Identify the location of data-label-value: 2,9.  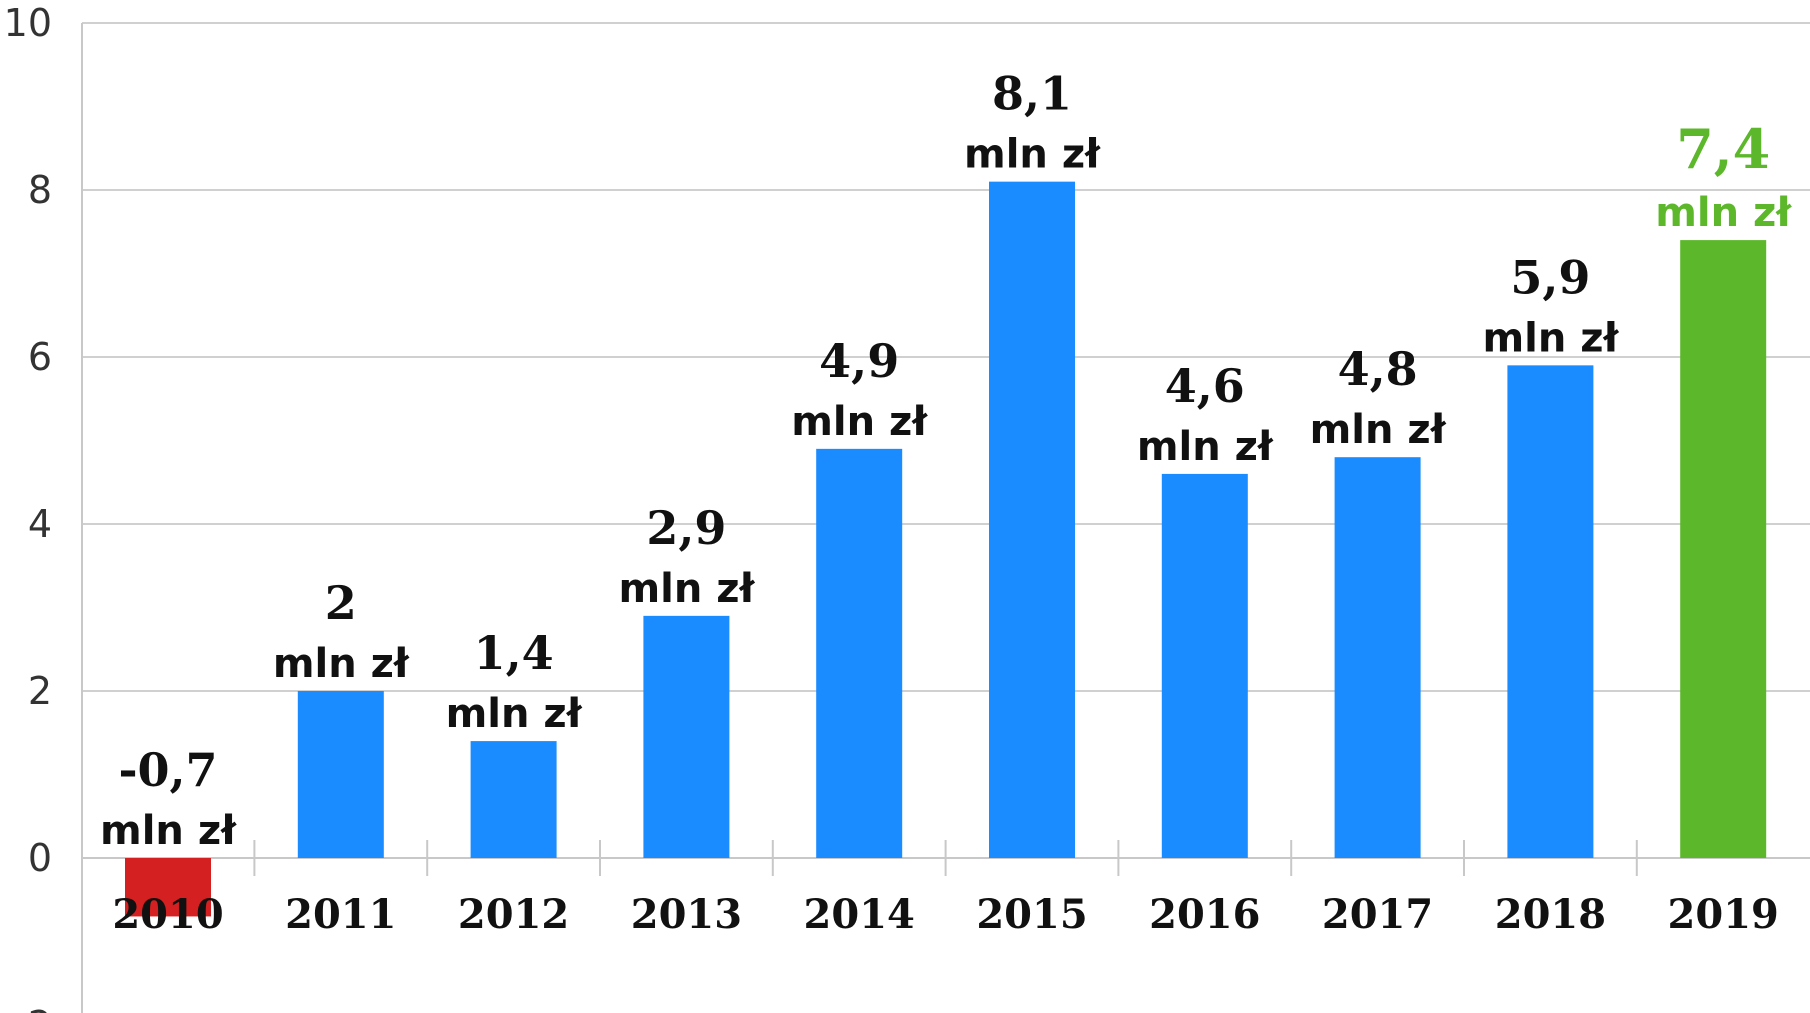
(686, 528).